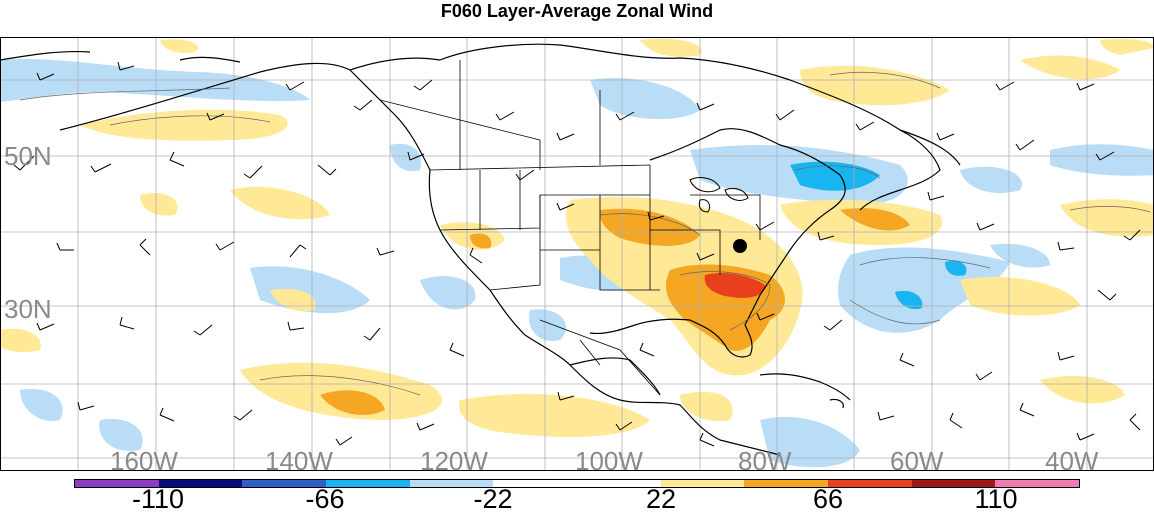 Image resolution: width=1154 pixels, height=514 pixels. What do you see at coordinates (828, 499) in the screenshot?
I see `colorbar-label-66: 66` at bounding box center [828, 499].